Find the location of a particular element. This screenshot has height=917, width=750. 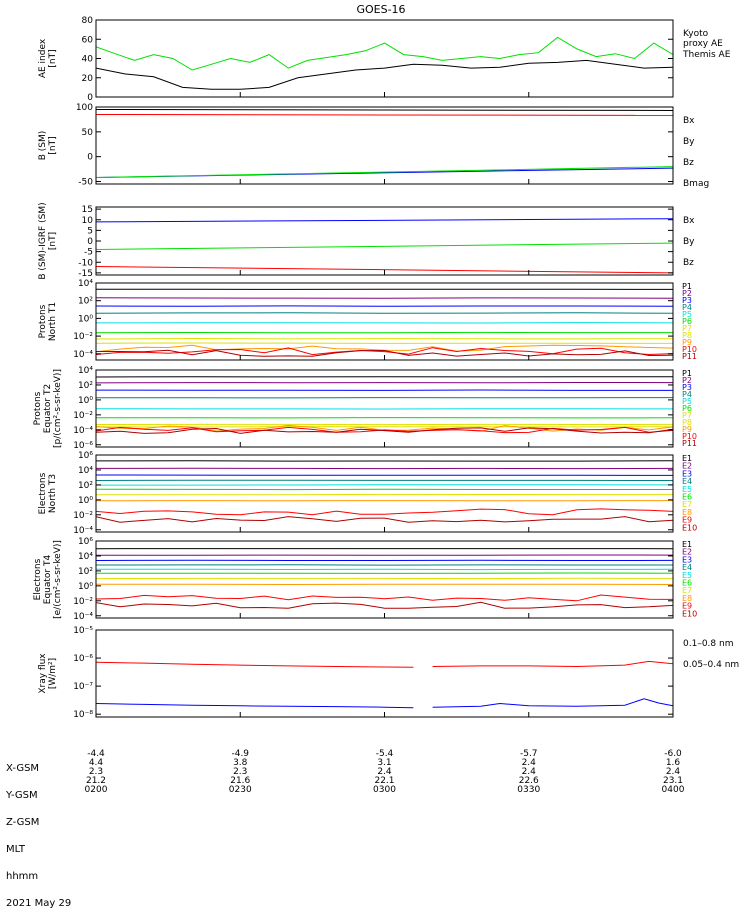

legend-entry: P11 is located at coordinates (689, 356).